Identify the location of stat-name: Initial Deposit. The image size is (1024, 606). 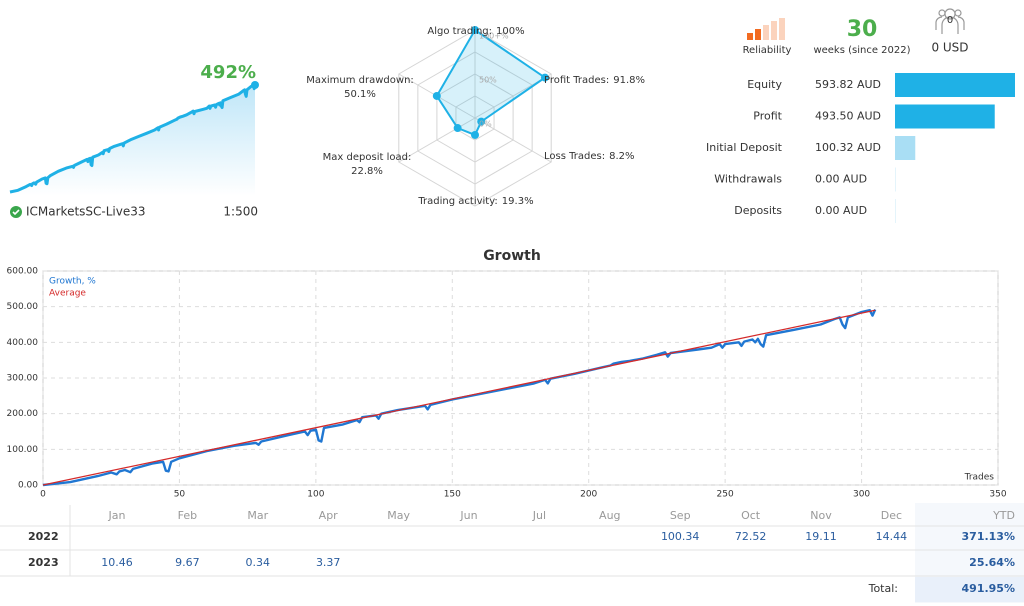
(744, 147).